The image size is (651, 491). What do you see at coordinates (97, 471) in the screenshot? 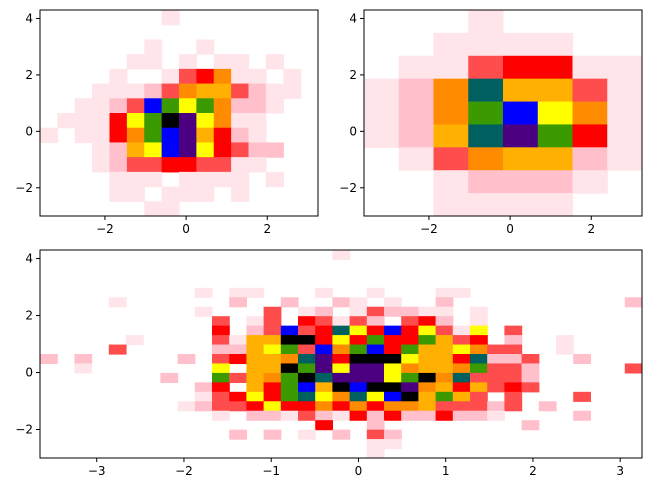
I see `x-tick-label: −3` at bounding box center [97, 471].